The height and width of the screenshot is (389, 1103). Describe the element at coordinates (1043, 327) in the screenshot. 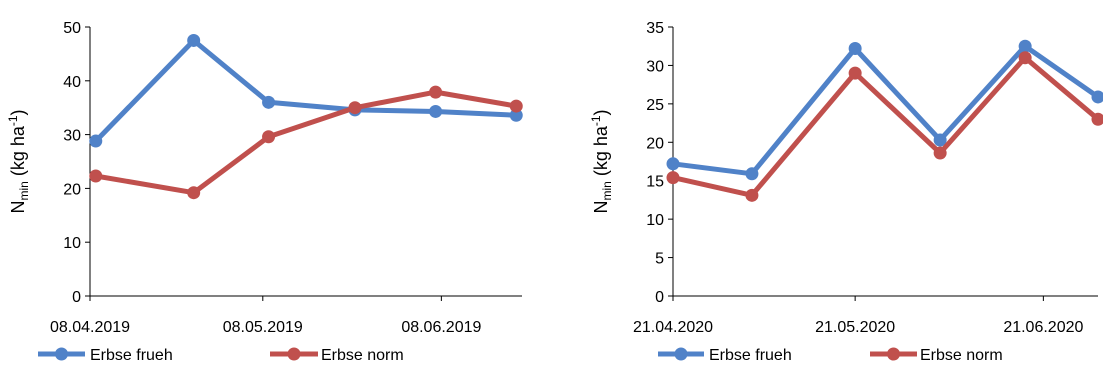

I see `x-tick-label: 21.06.2020` at that location.